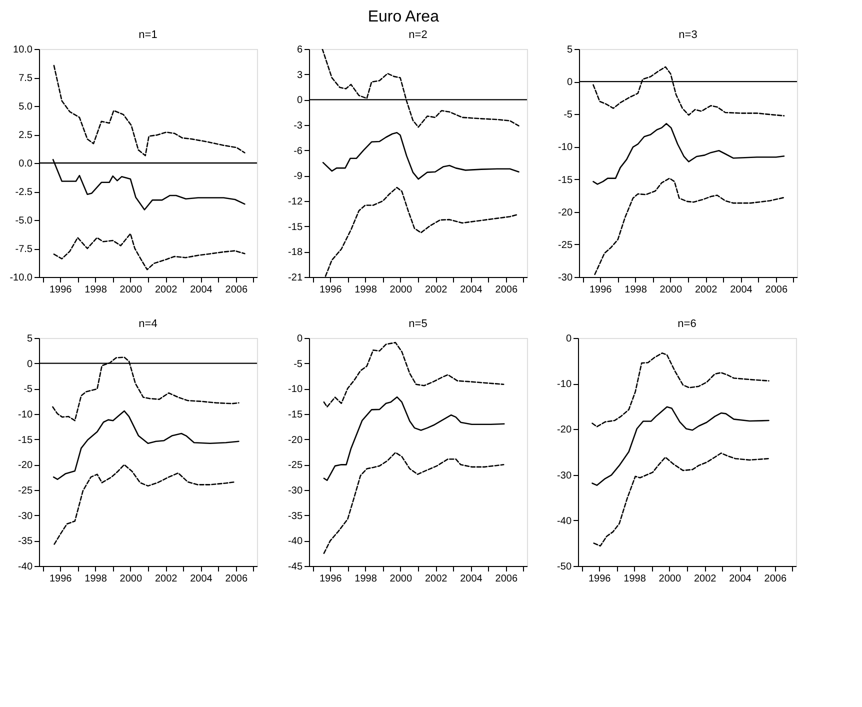 This screenshot has width=862, height=707. Describe the element at coordinates (21, 278) in the screenshot. I see `y-tick-label: -10.0` at that location.